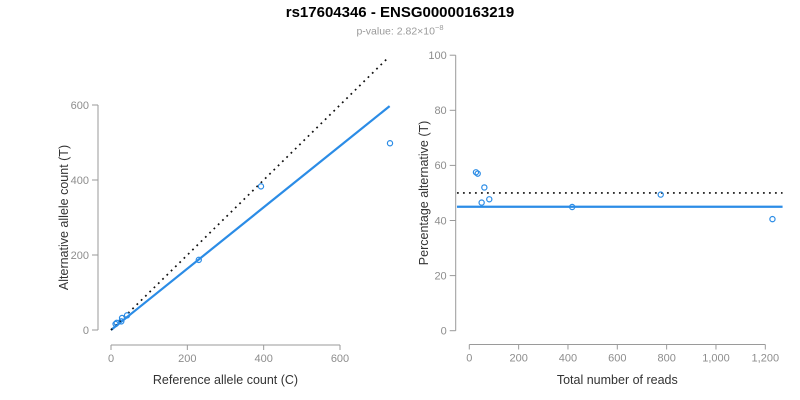 This screenshot has width=800, height=400. What do you see at coordinates (395, 31) in the screenshot?
I see `pvalue-text: p-value: 2.82×10` at bounding box center [395, 31].